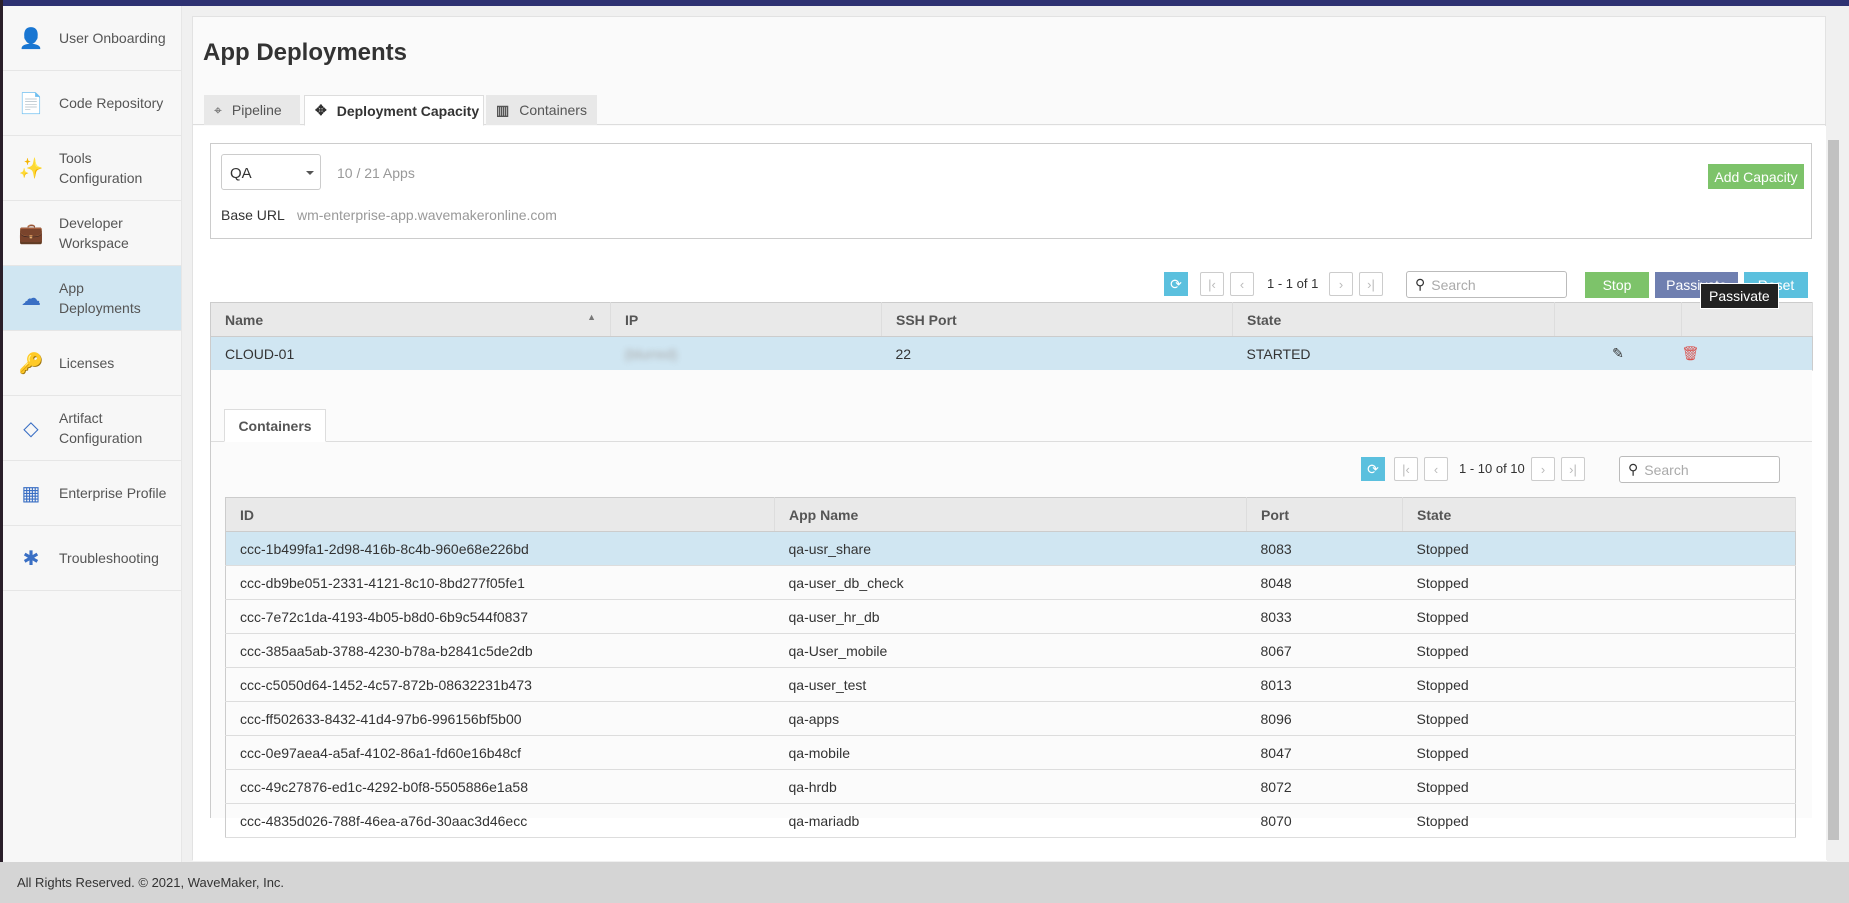 The width and height of the screenshot is (1849, 903). I want to click on edit-icon: ✎, so click(1618, 353).